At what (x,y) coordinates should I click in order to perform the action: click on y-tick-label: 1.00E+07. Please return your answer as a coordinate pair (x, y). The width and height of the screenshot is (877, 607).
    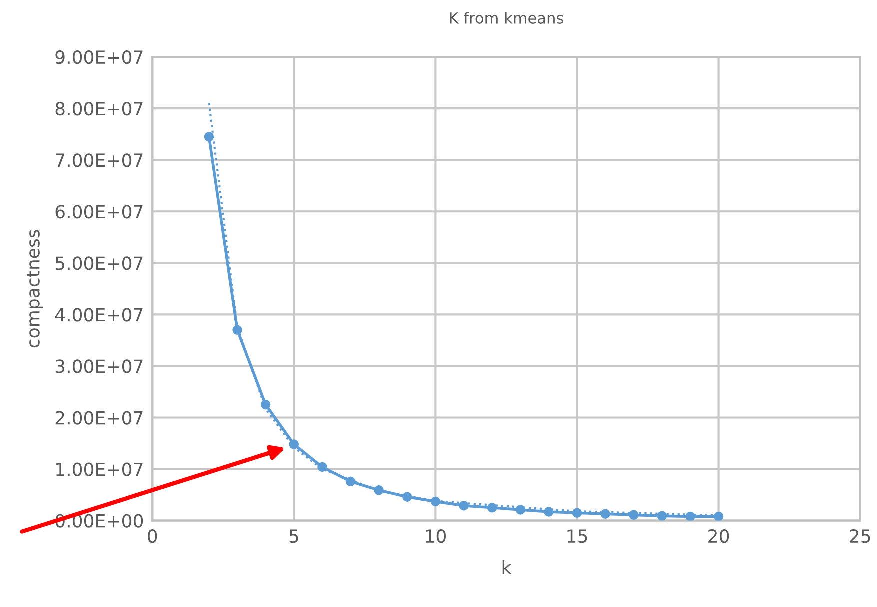
    Looking at the image, I should click on (99, 469).